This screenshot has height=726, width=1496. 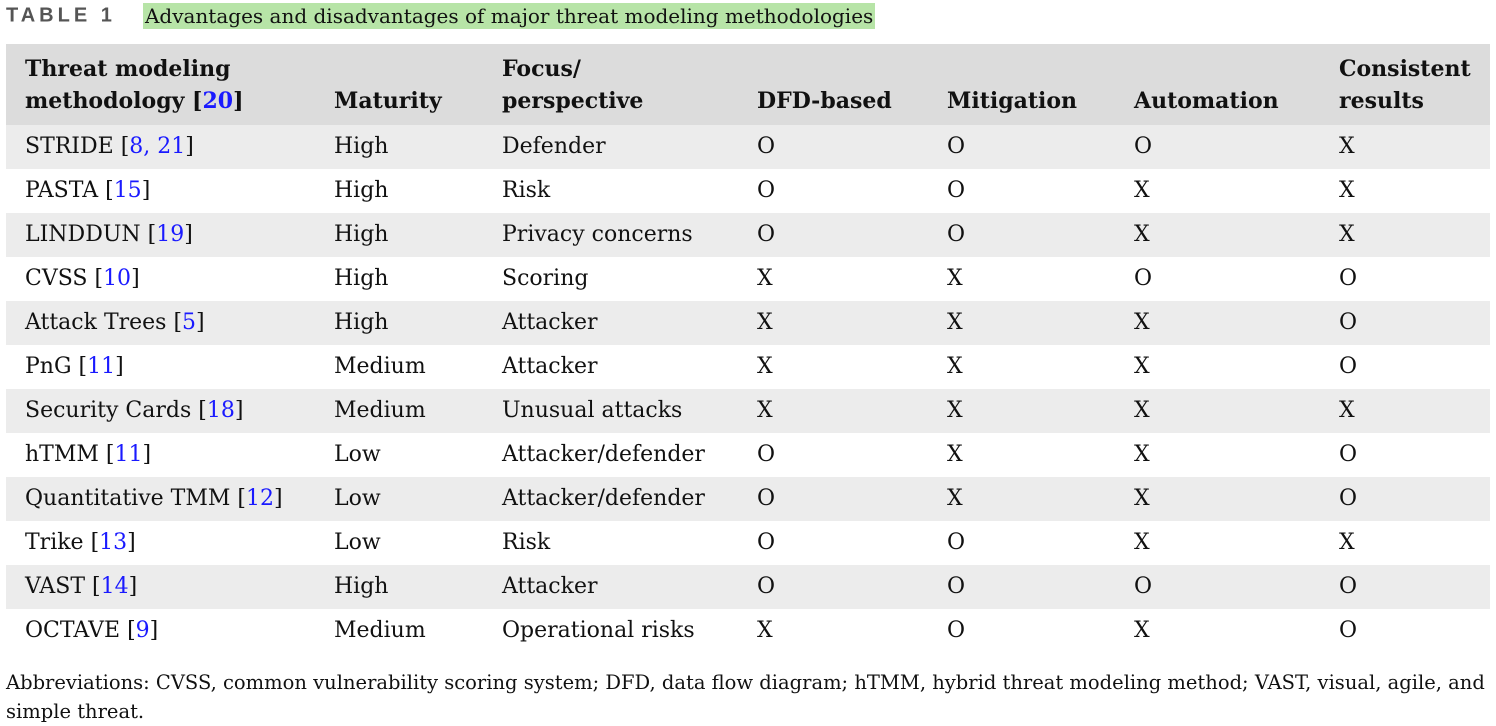 What do you see at coordinates (154, 498) in the screenshot?
I see `methodology-cell: Quantitative TMM [12]` at bounding box center [154, 498].